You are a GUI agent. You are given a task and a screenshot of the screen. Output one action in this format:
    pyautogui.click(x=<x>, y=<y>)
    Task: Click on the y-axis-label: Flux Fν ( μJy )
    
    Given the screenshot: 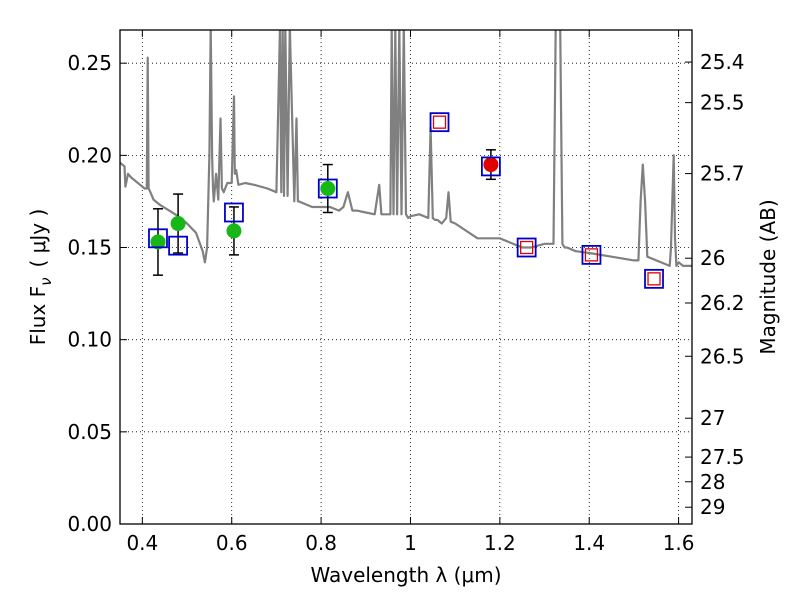 What is the action you would take?
    pyautogui.click(x=40, y=277)
    